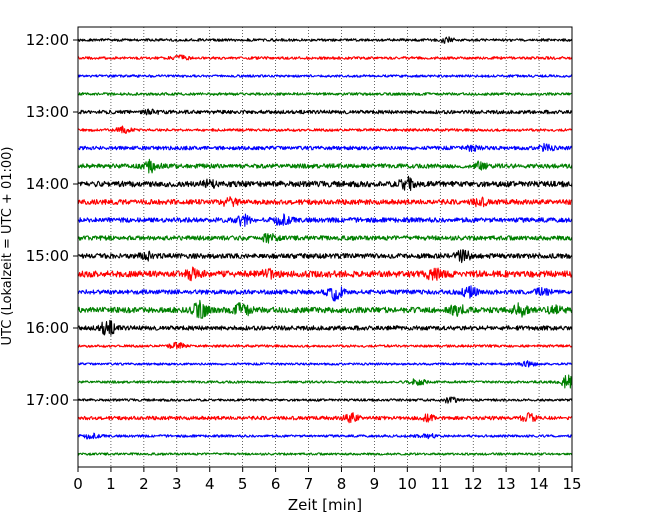  What do you see at coordinates (47, 112) in the screenshot?
I see `y-tick-label: 13:00` at bounding box center [47, 112].